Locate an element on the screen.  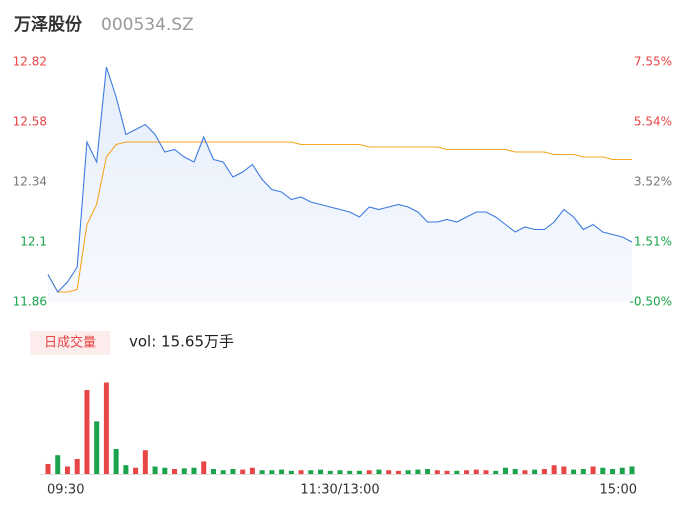
y-tick-label: 12.82 is located at coordinates (30, 62).